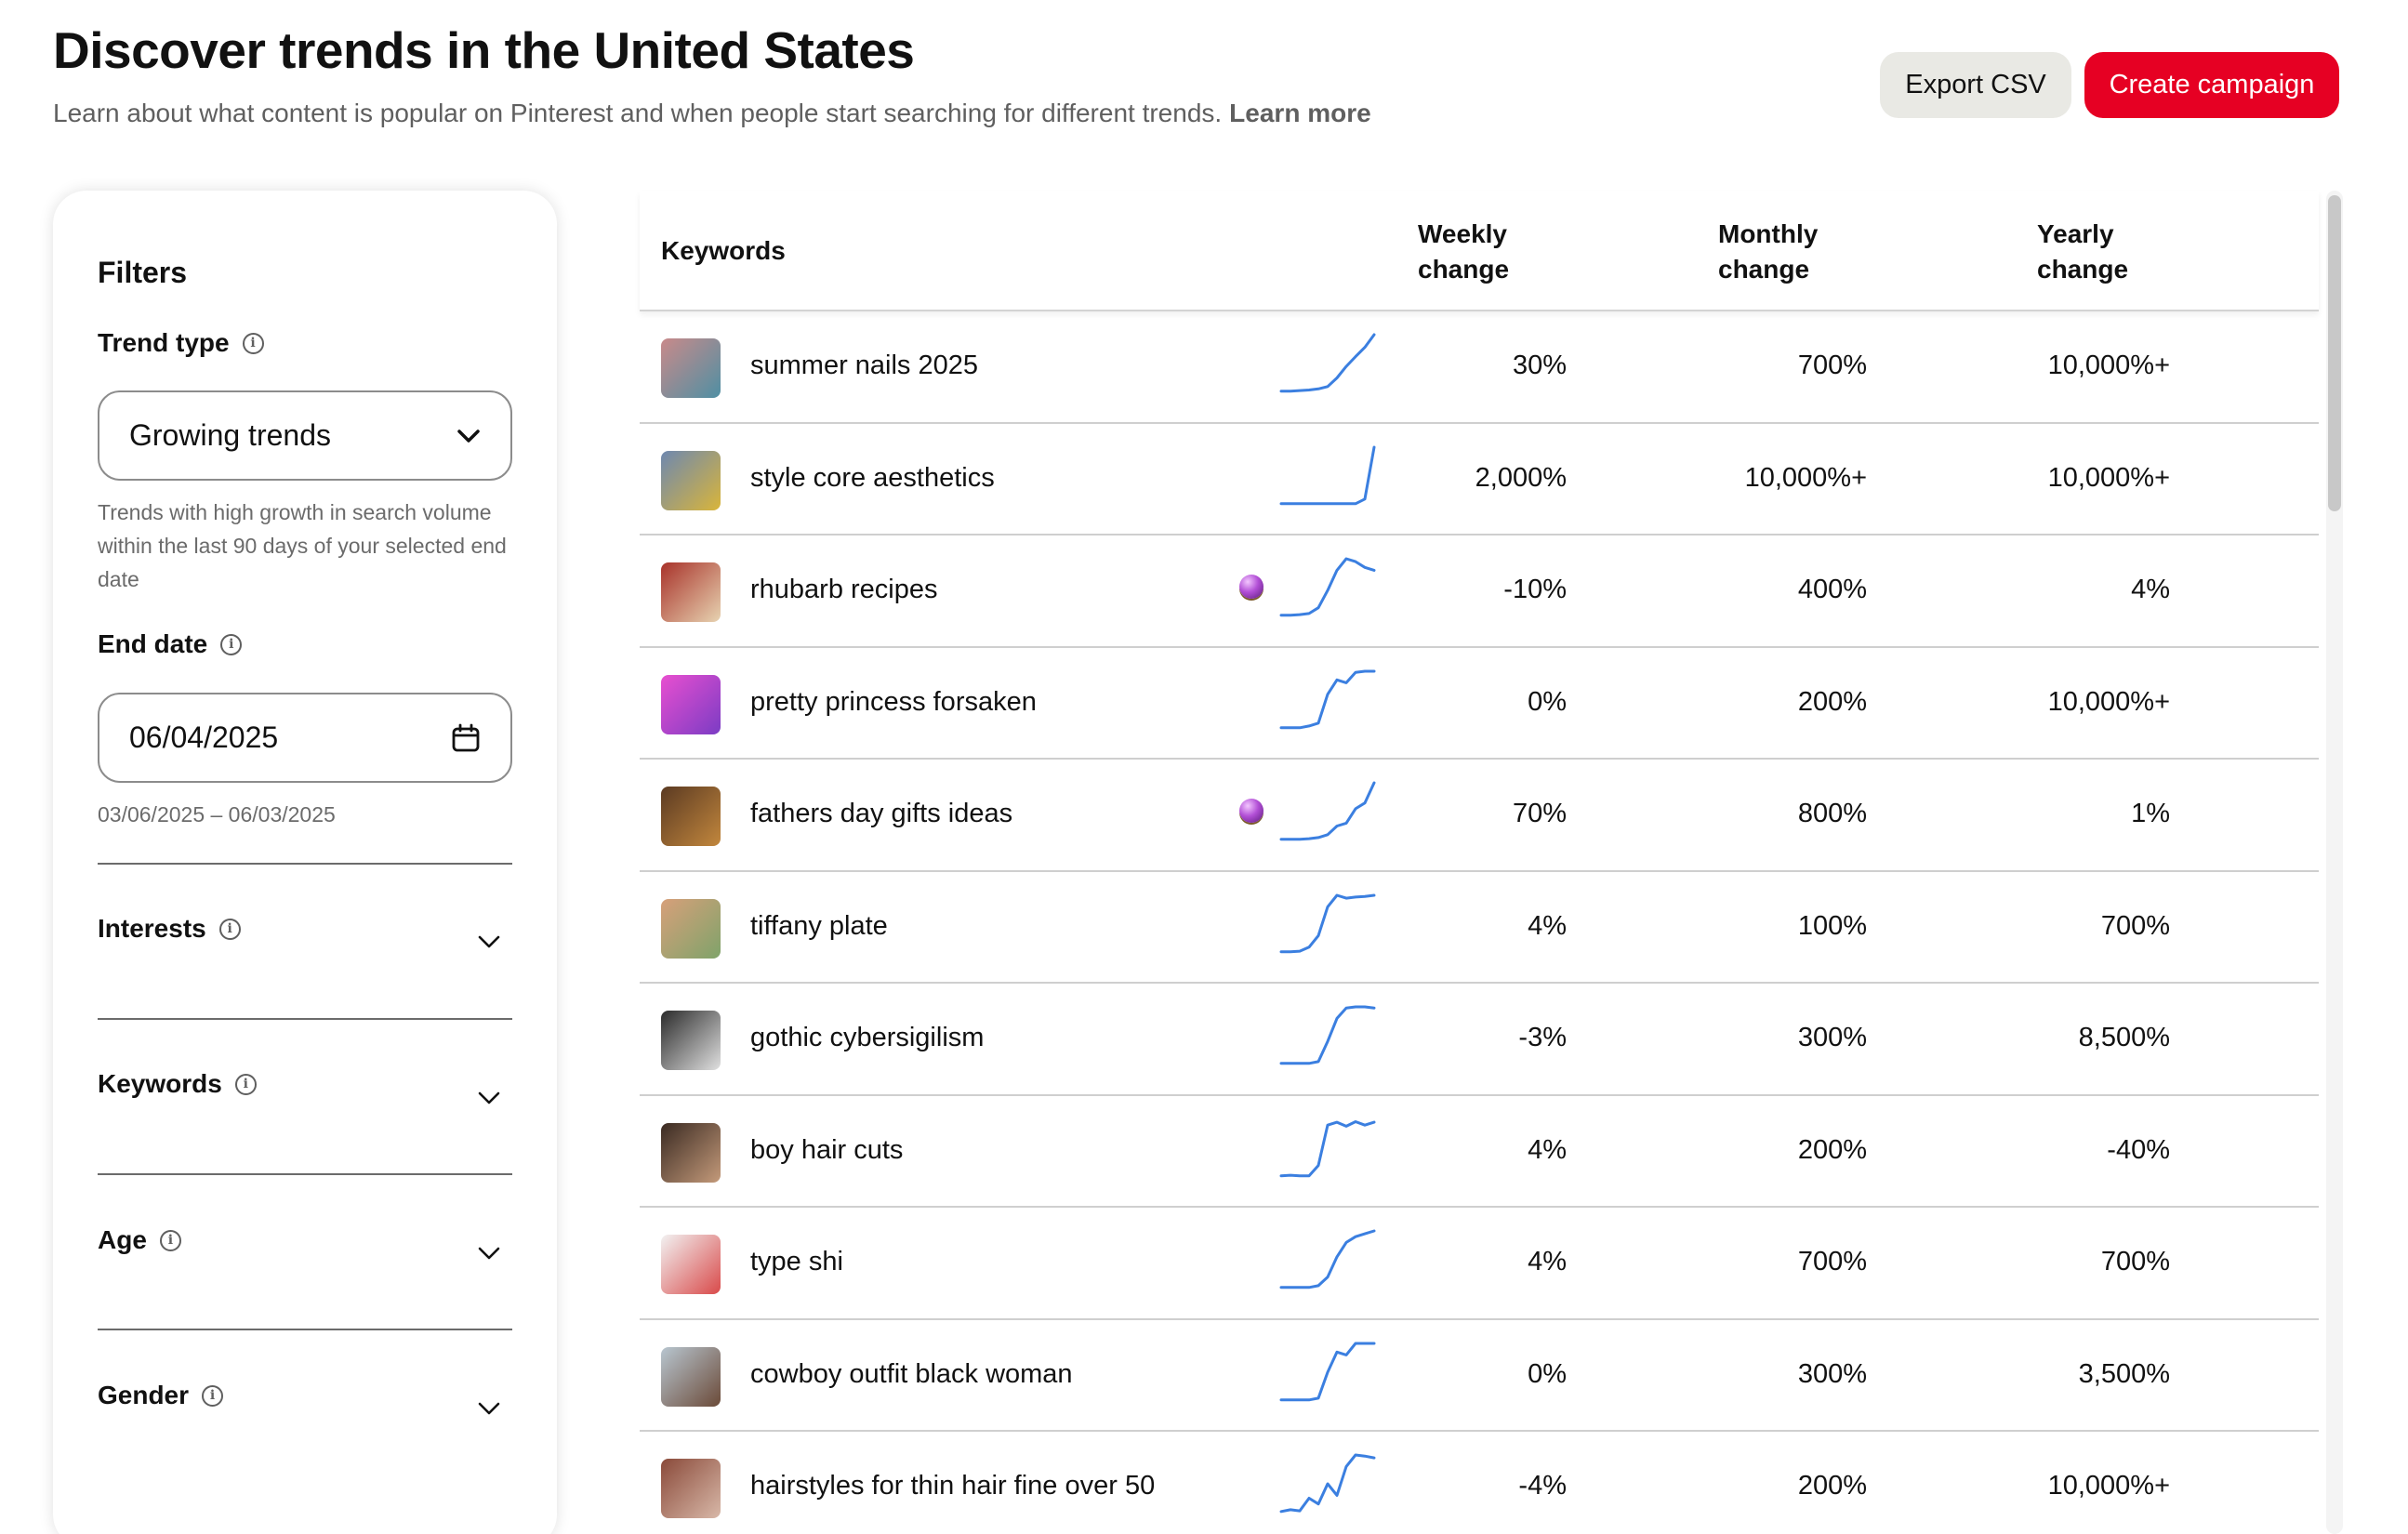  I want to click on table-row: tiffany plate 4% 100% 700%, so click(1479, 928).